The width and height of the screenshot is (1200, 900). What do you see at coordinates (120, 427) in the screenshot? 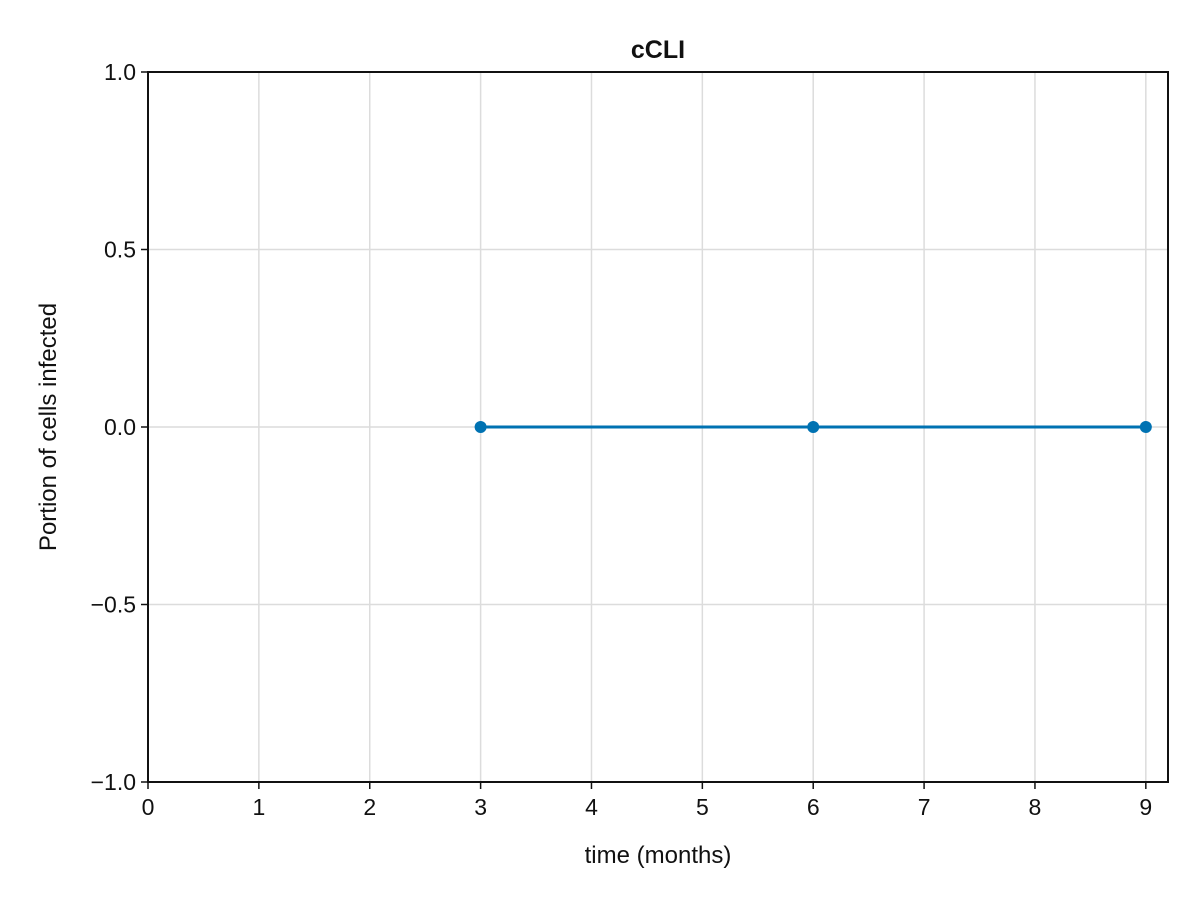
I see `y-tick-label: 0.0` at bounding box center [120, 427].